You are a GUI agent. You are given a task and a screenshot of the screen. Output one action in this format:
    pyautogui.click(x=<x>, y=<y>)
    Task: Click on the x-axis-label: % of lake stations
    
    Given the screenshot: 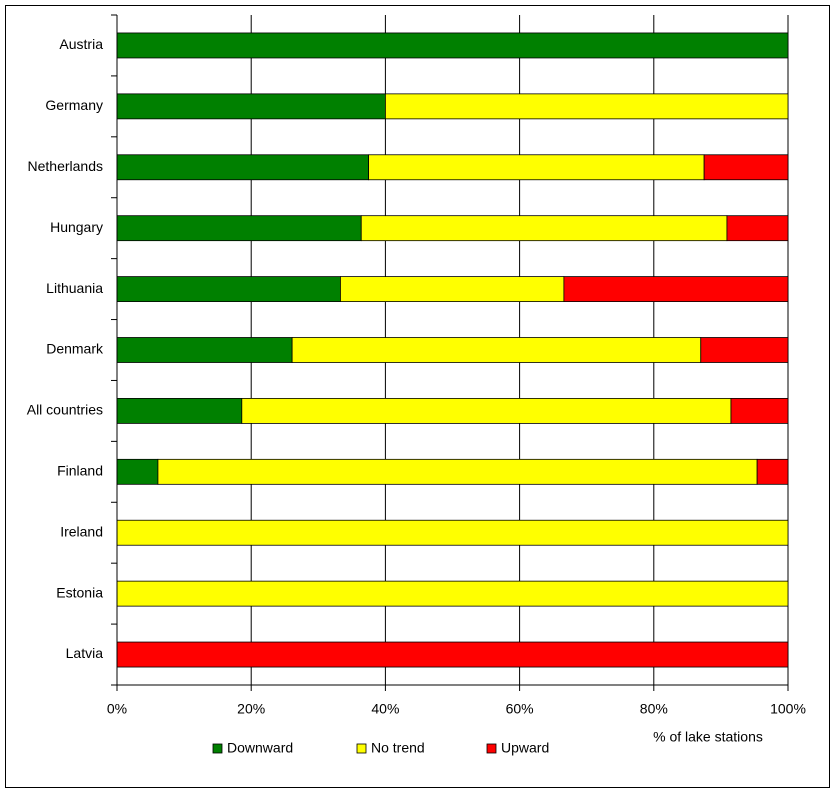 What is the action you would take?
    pyautogui.click(x=708, y=737)
    